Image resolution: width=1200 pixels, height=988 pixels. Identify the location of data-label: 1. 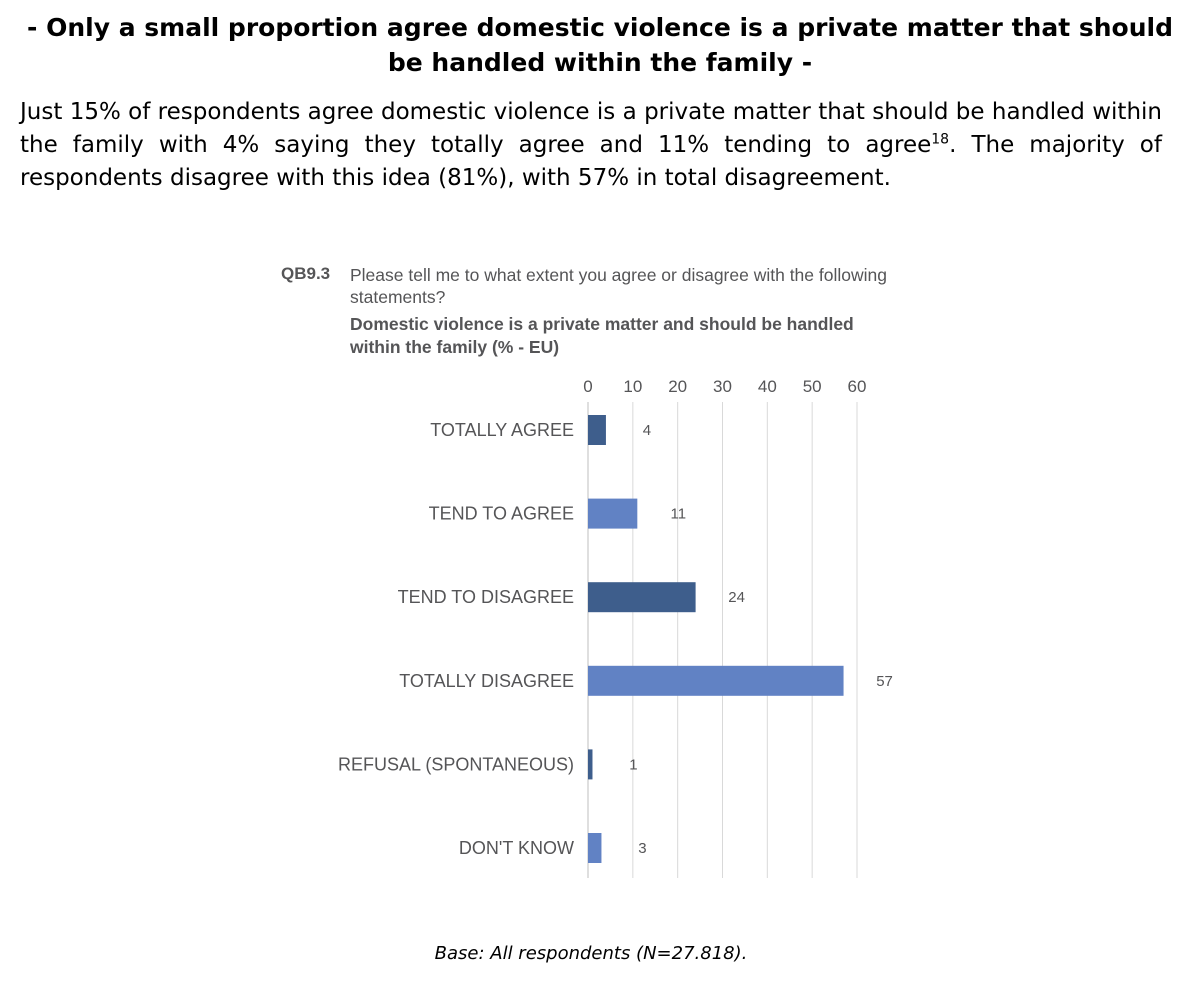
(633, 764).